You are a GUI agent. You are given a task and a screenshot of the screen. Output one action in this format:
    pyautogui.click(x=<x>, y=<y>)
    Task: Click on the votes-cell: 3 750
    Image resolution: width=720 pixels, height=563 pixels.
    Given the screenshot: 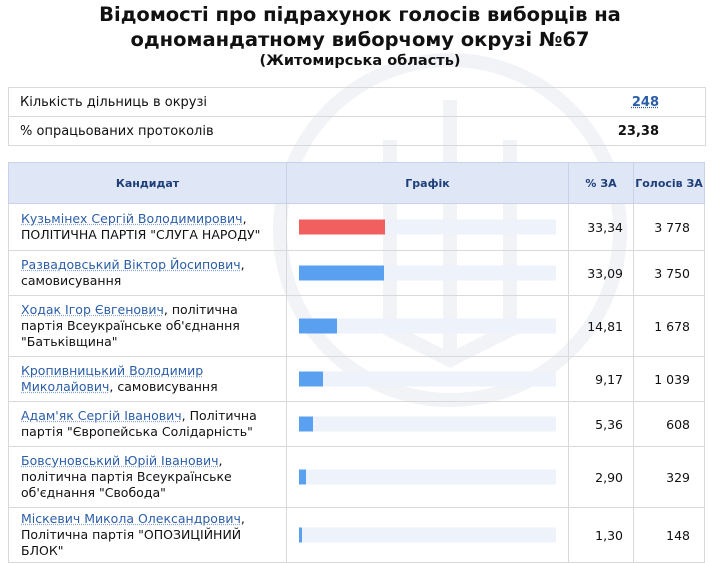 What is the action you would take?
    pyautogui.click(x=669, y=273)
    